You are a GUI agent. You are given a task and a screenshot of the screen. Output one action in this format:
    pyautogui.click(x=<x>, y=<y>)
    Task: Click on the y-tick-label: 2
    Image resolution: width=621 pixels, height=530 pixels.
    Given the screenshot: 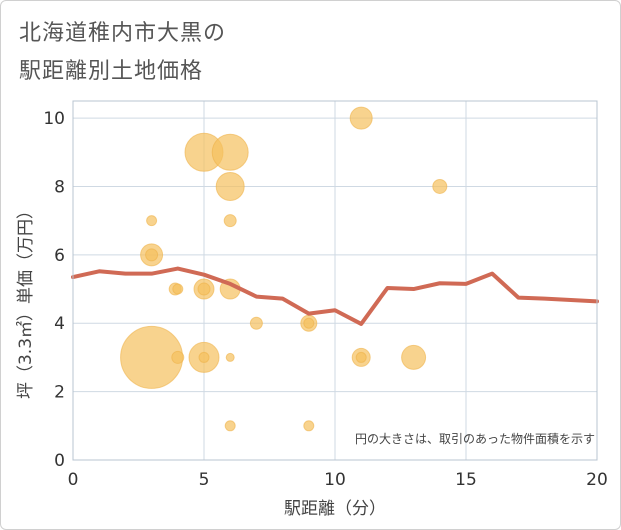 What is the action you would take?
    pyautogui.click(x=59, y=393)
    